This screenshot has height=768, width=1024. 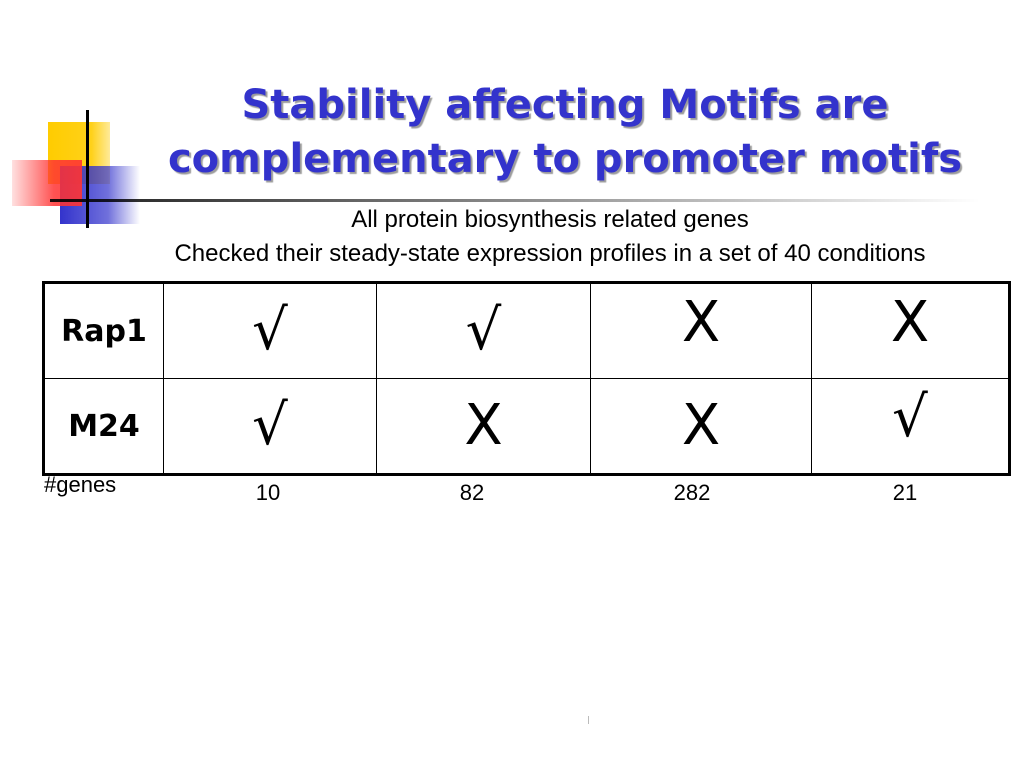 What do you see at coordinates (87, 169) in the screenshot?
I see `vertical-rule` at bounding box center [87, 169].